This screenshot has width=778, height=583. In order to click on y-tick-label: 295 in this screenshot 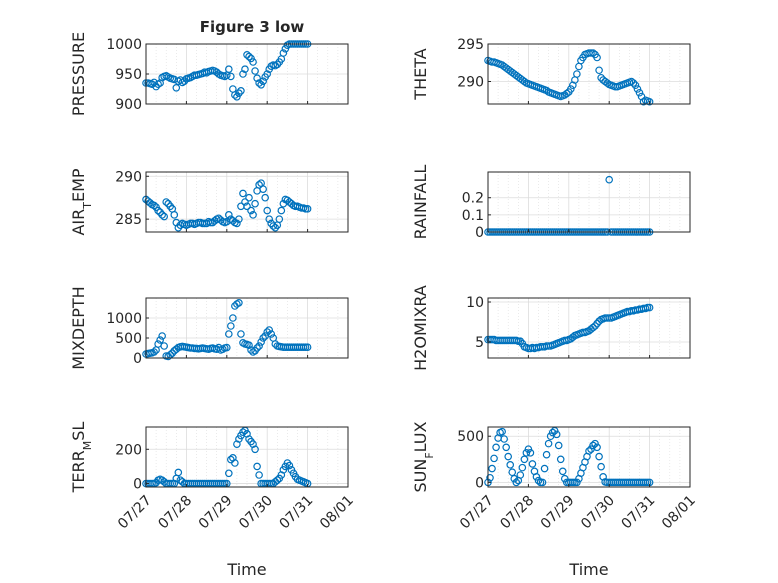, I will do `click(470, 45)`.